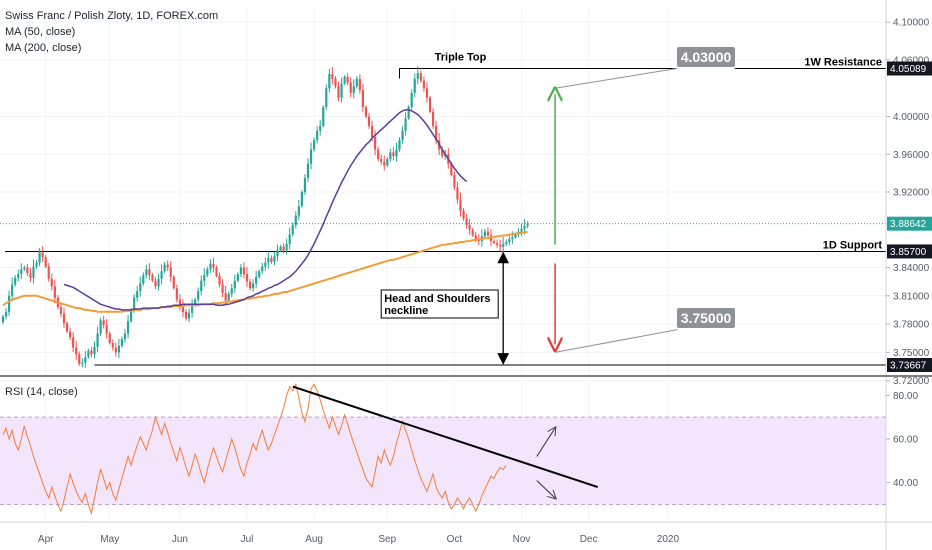 The image size is (932, 550). Describe the element at coordinates (706, 57) in the screenshot. I see `target-up-label: 4.03000` at that location.